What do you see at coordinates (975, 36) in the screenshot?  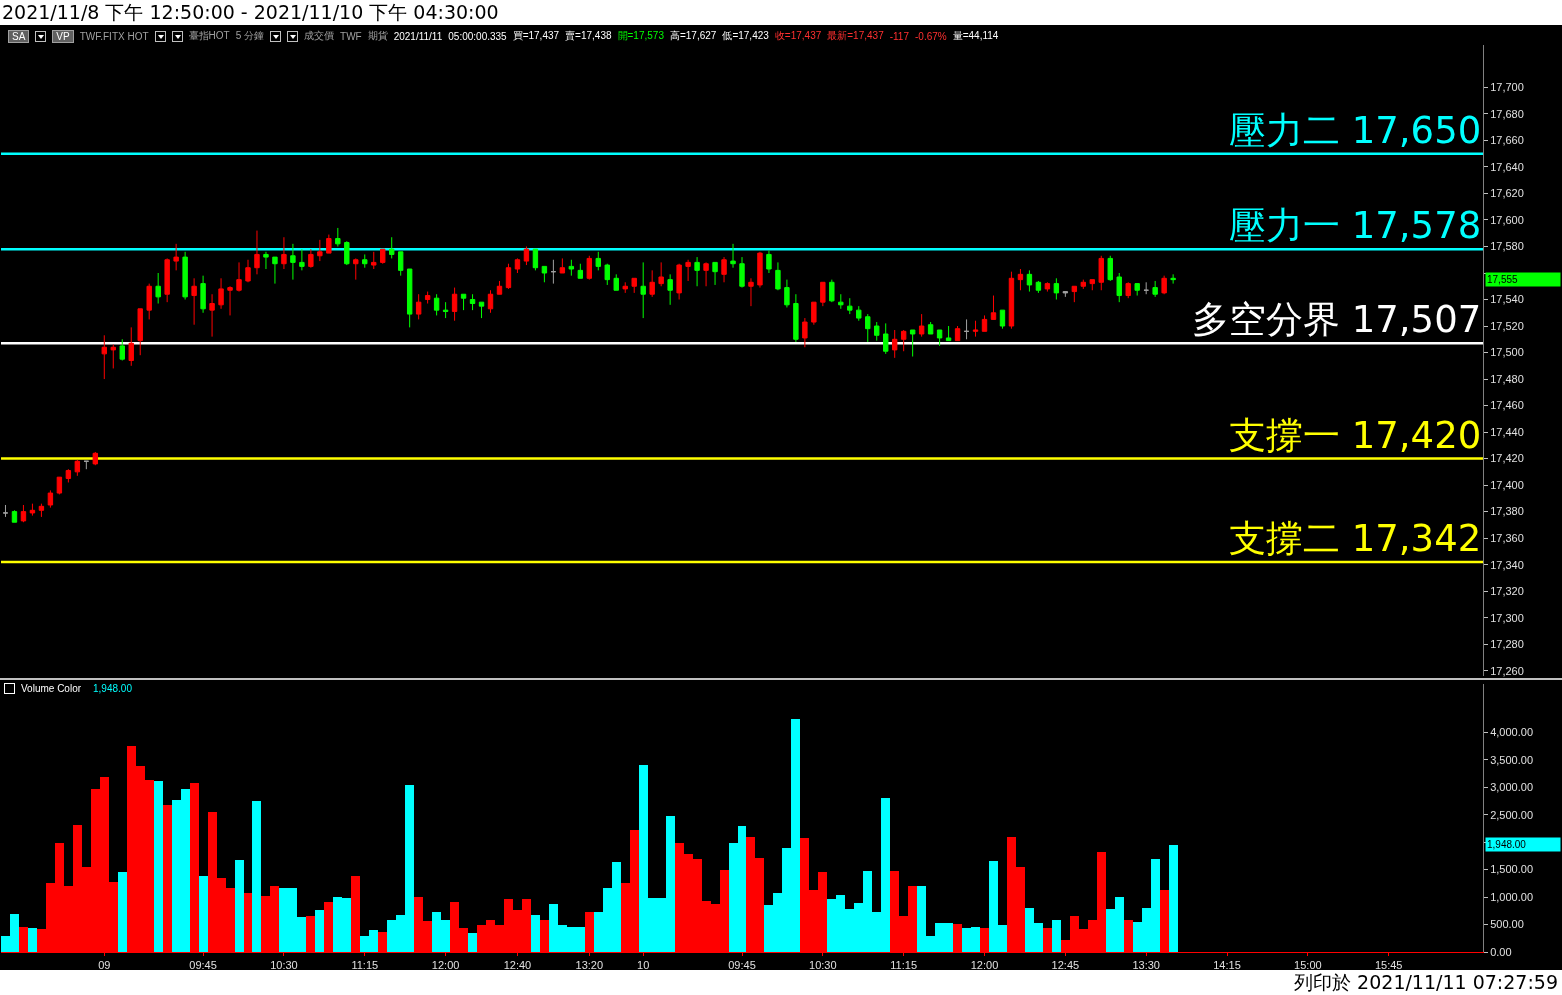 I see `text: 量=44,114` at bounding box center [975, 36].